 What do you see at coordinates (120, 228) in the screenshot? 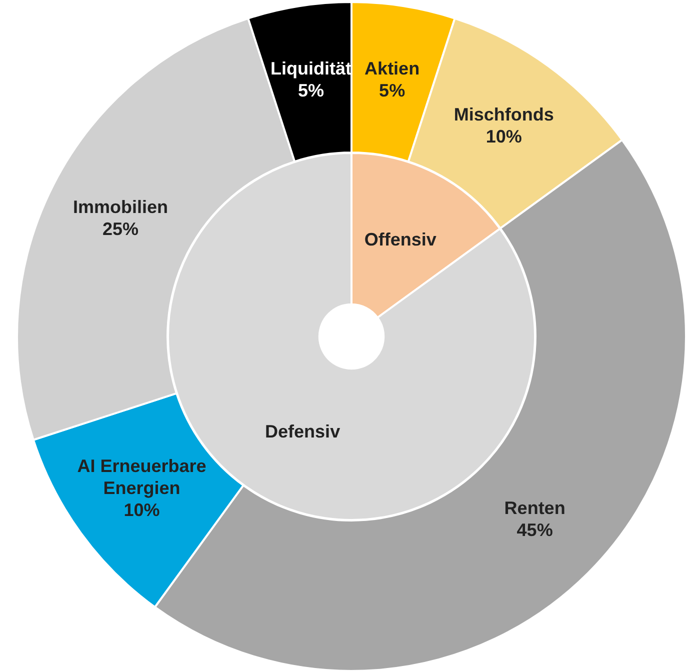
I see `data-label: 25%` at bounding box center [120, 228].